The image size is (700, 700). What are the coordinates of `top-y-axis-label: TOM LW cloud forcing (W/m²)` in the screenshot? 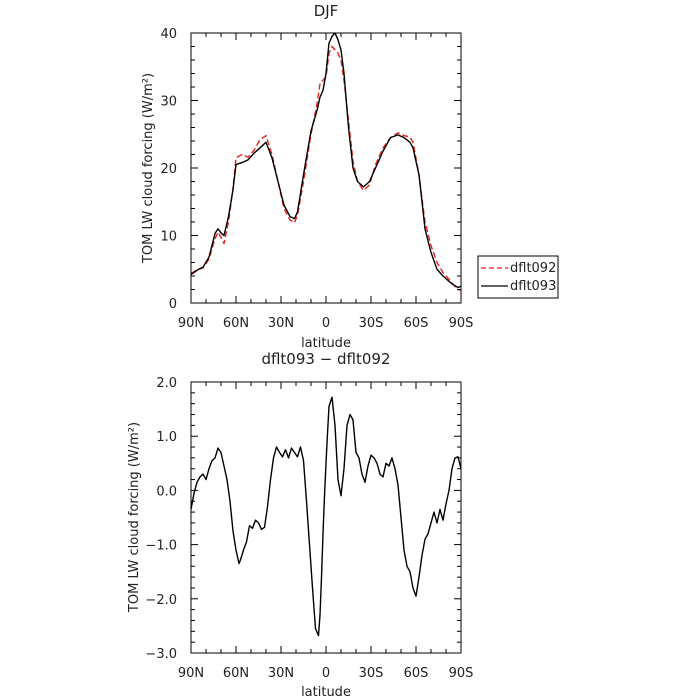 It's located at (148, 168).